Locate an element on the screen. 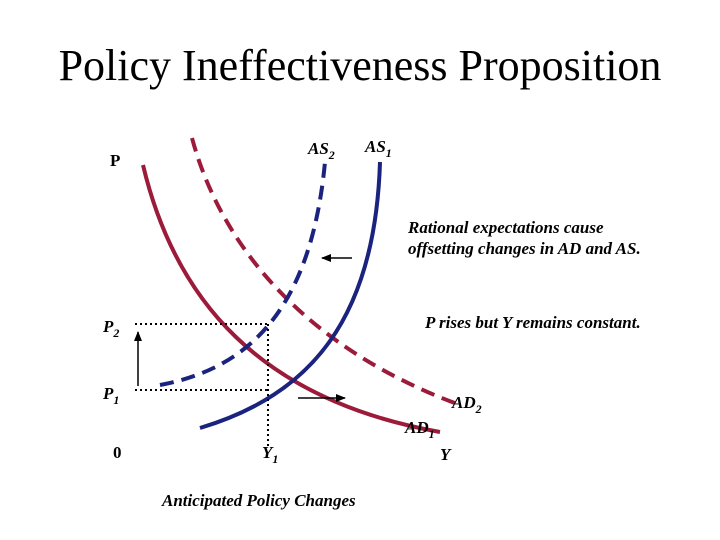 The height and width of the screenshot is (540, 720). as1-label: AS1 is located at coordinates (378, 148).